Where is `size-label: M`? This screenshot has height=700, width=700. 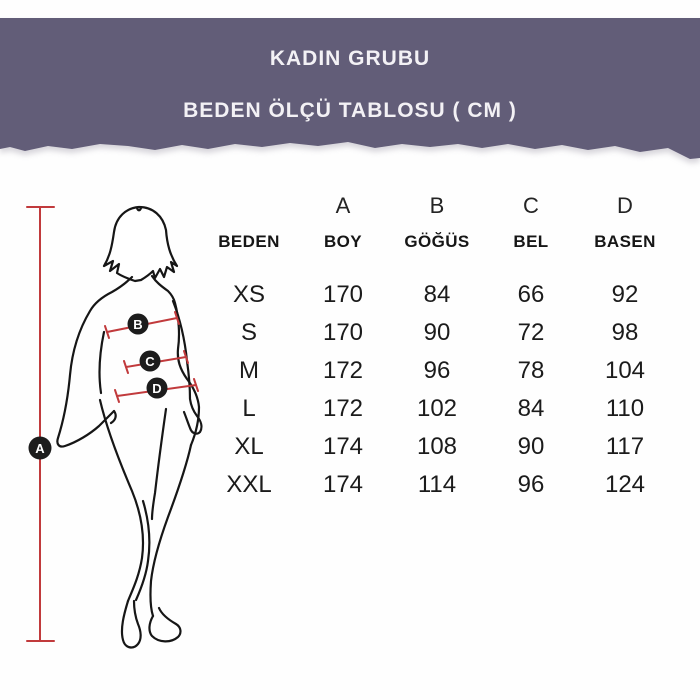 size-label: M is located at coordinates (249, 370).